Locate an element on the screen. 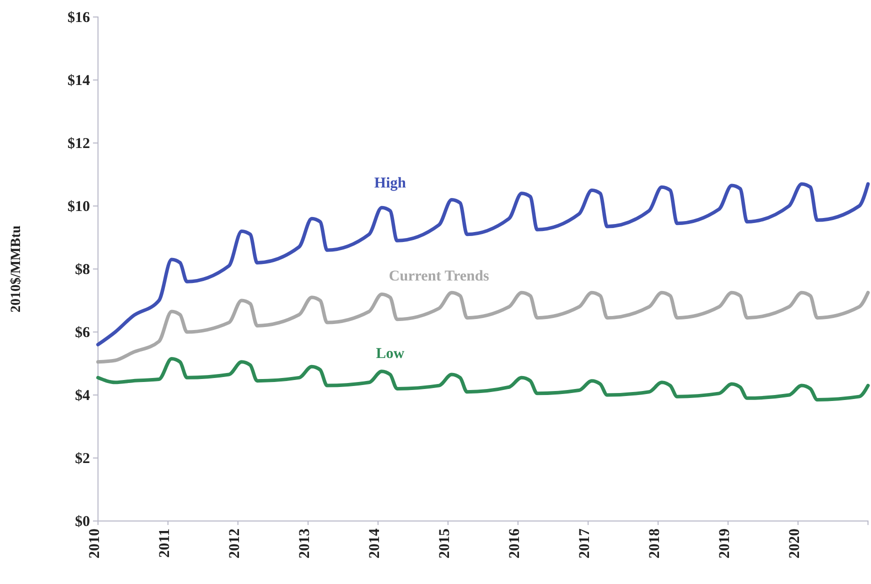 This screenshot has height=584, width=871. y-tick-label: $8 is located at coordinates (82, 270).